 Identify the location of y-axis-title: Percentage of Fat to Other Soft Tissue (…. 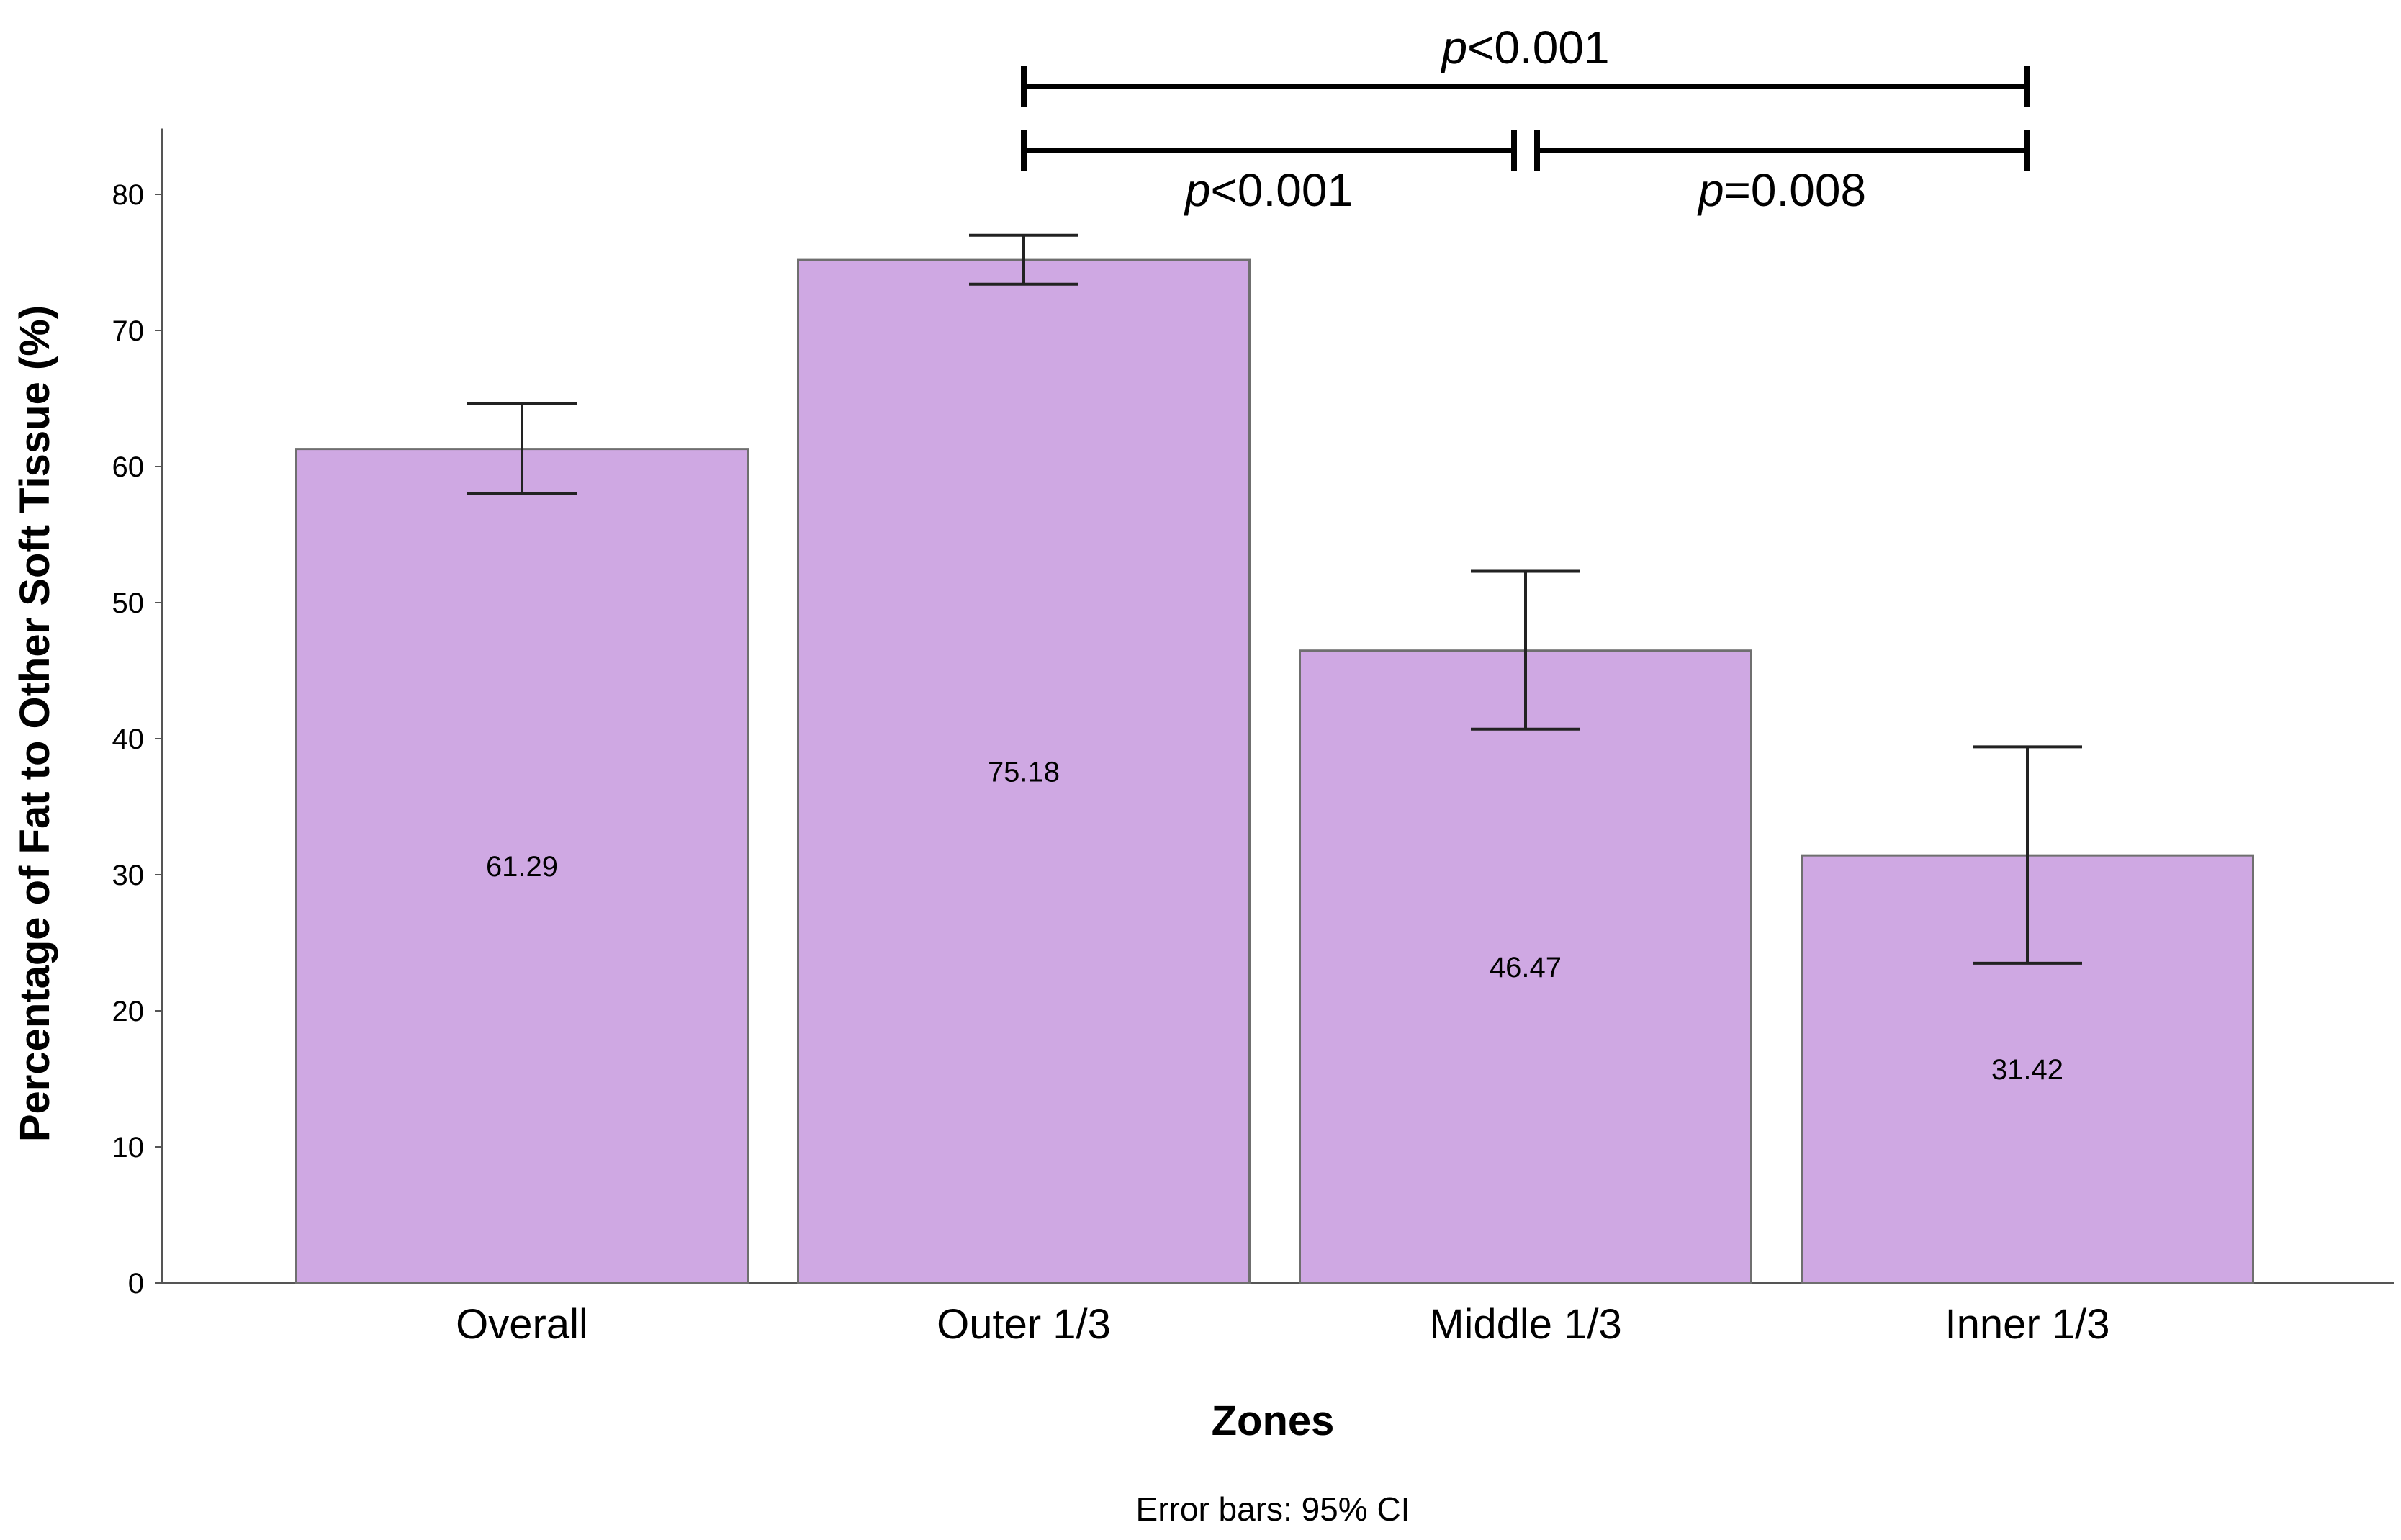
(35, 723).